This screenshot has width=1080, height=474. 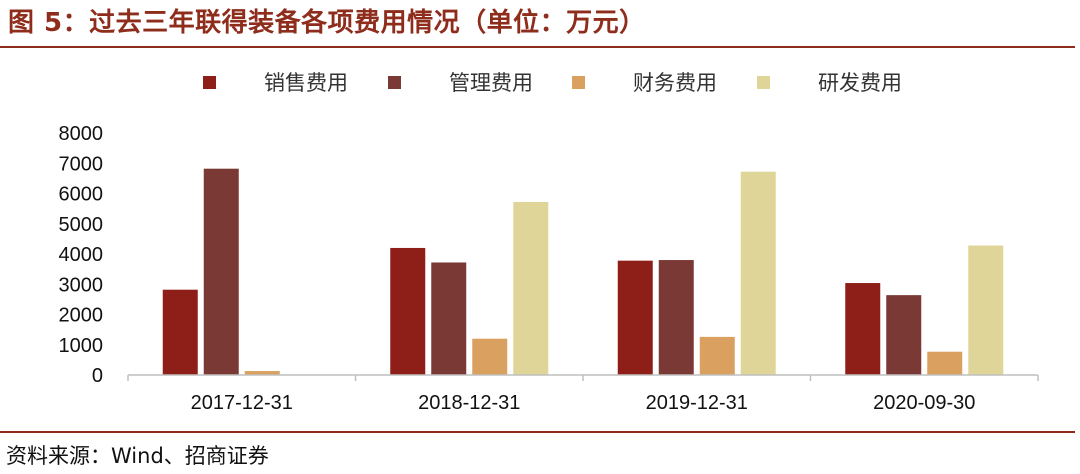 I want to click on legend-label: 研发费用, so click(x=860, y=83).